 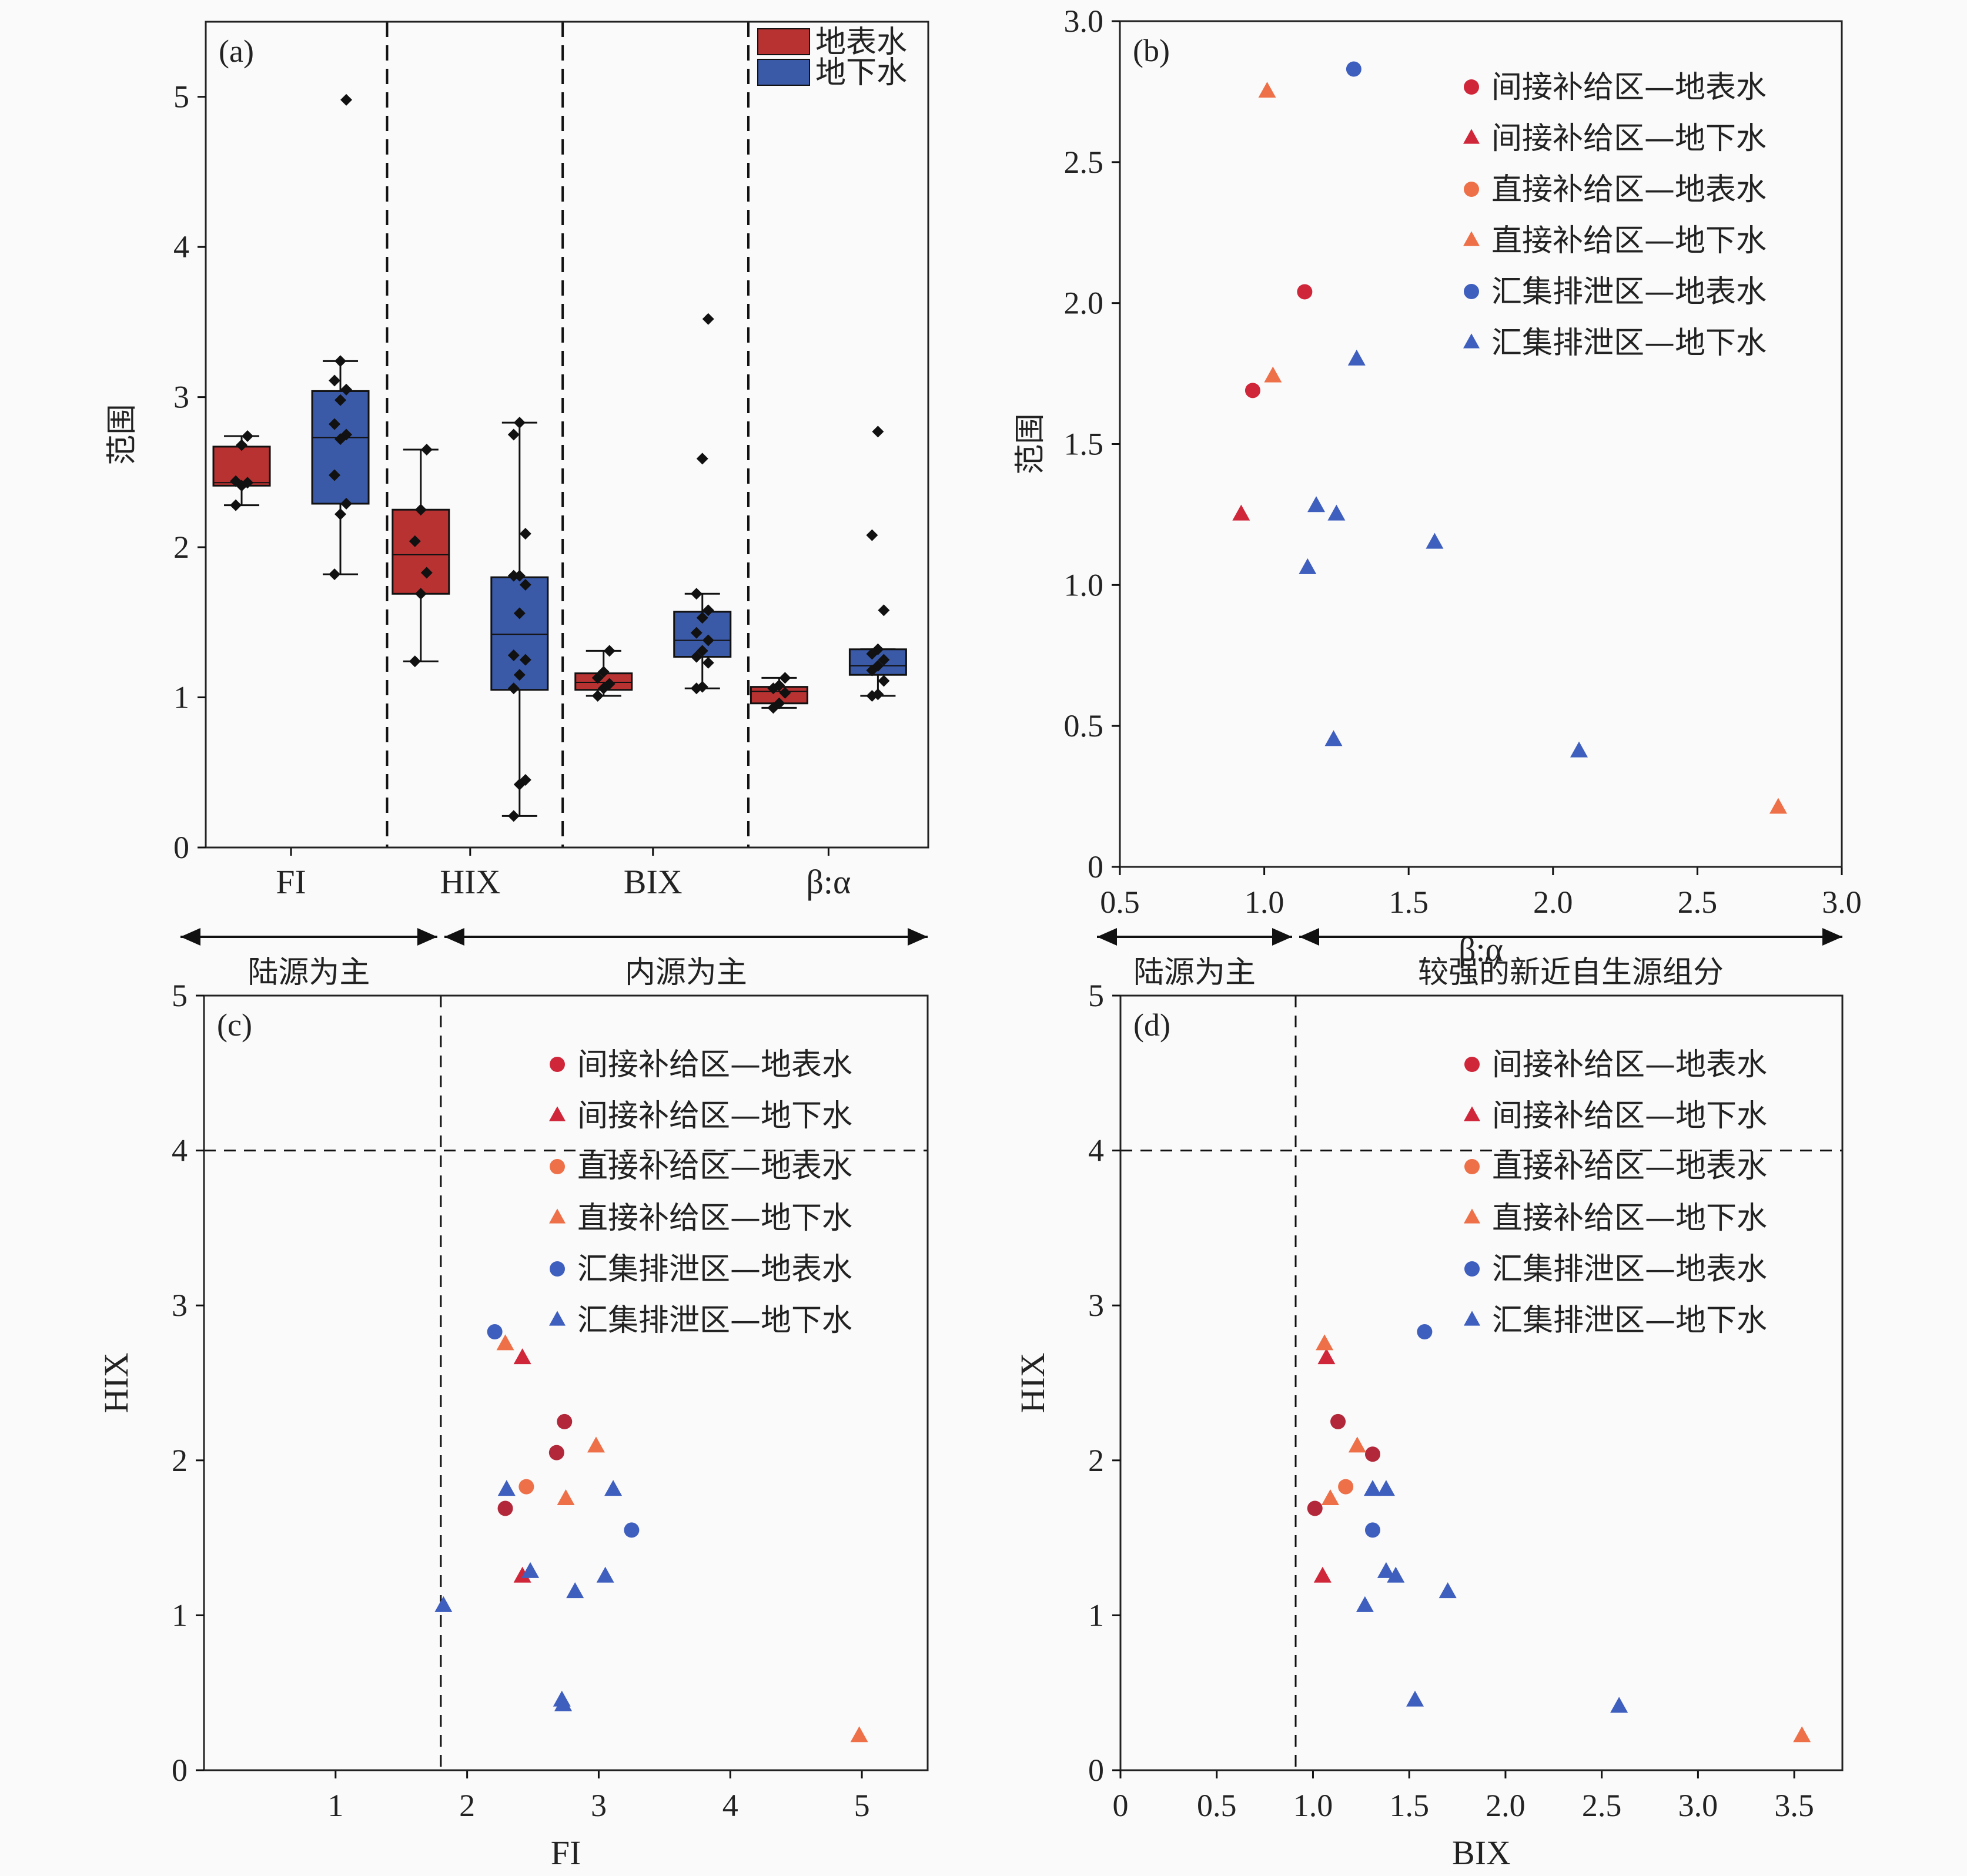 What do you see at coordinates (1084, 303) in the screenshot?
I see `y-tick-label: 2.0` at bounding box center [1084, 303].